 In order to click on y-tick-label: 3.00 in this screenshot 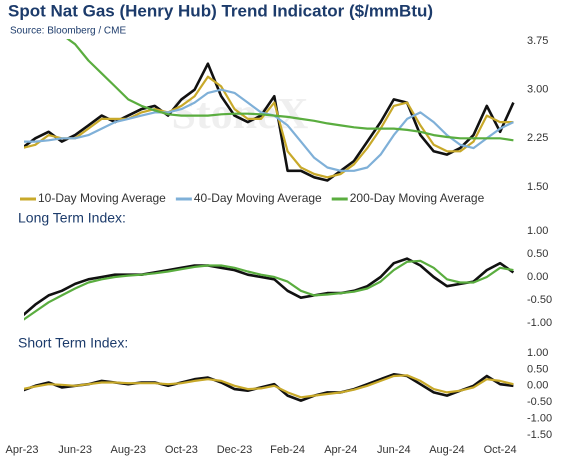, I will do `click(537, 90)`.